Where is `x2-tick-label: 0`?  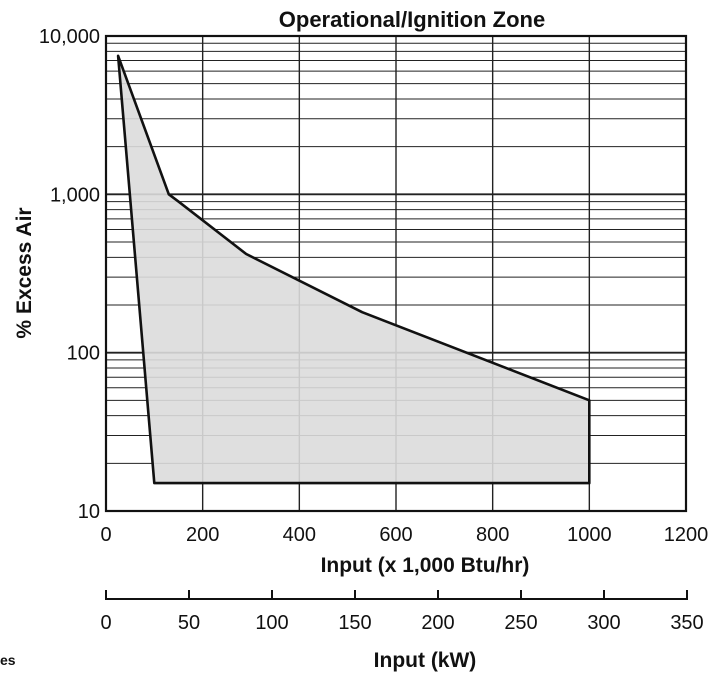
x2-tick-label: 0 is located at coordinates (105, 623).